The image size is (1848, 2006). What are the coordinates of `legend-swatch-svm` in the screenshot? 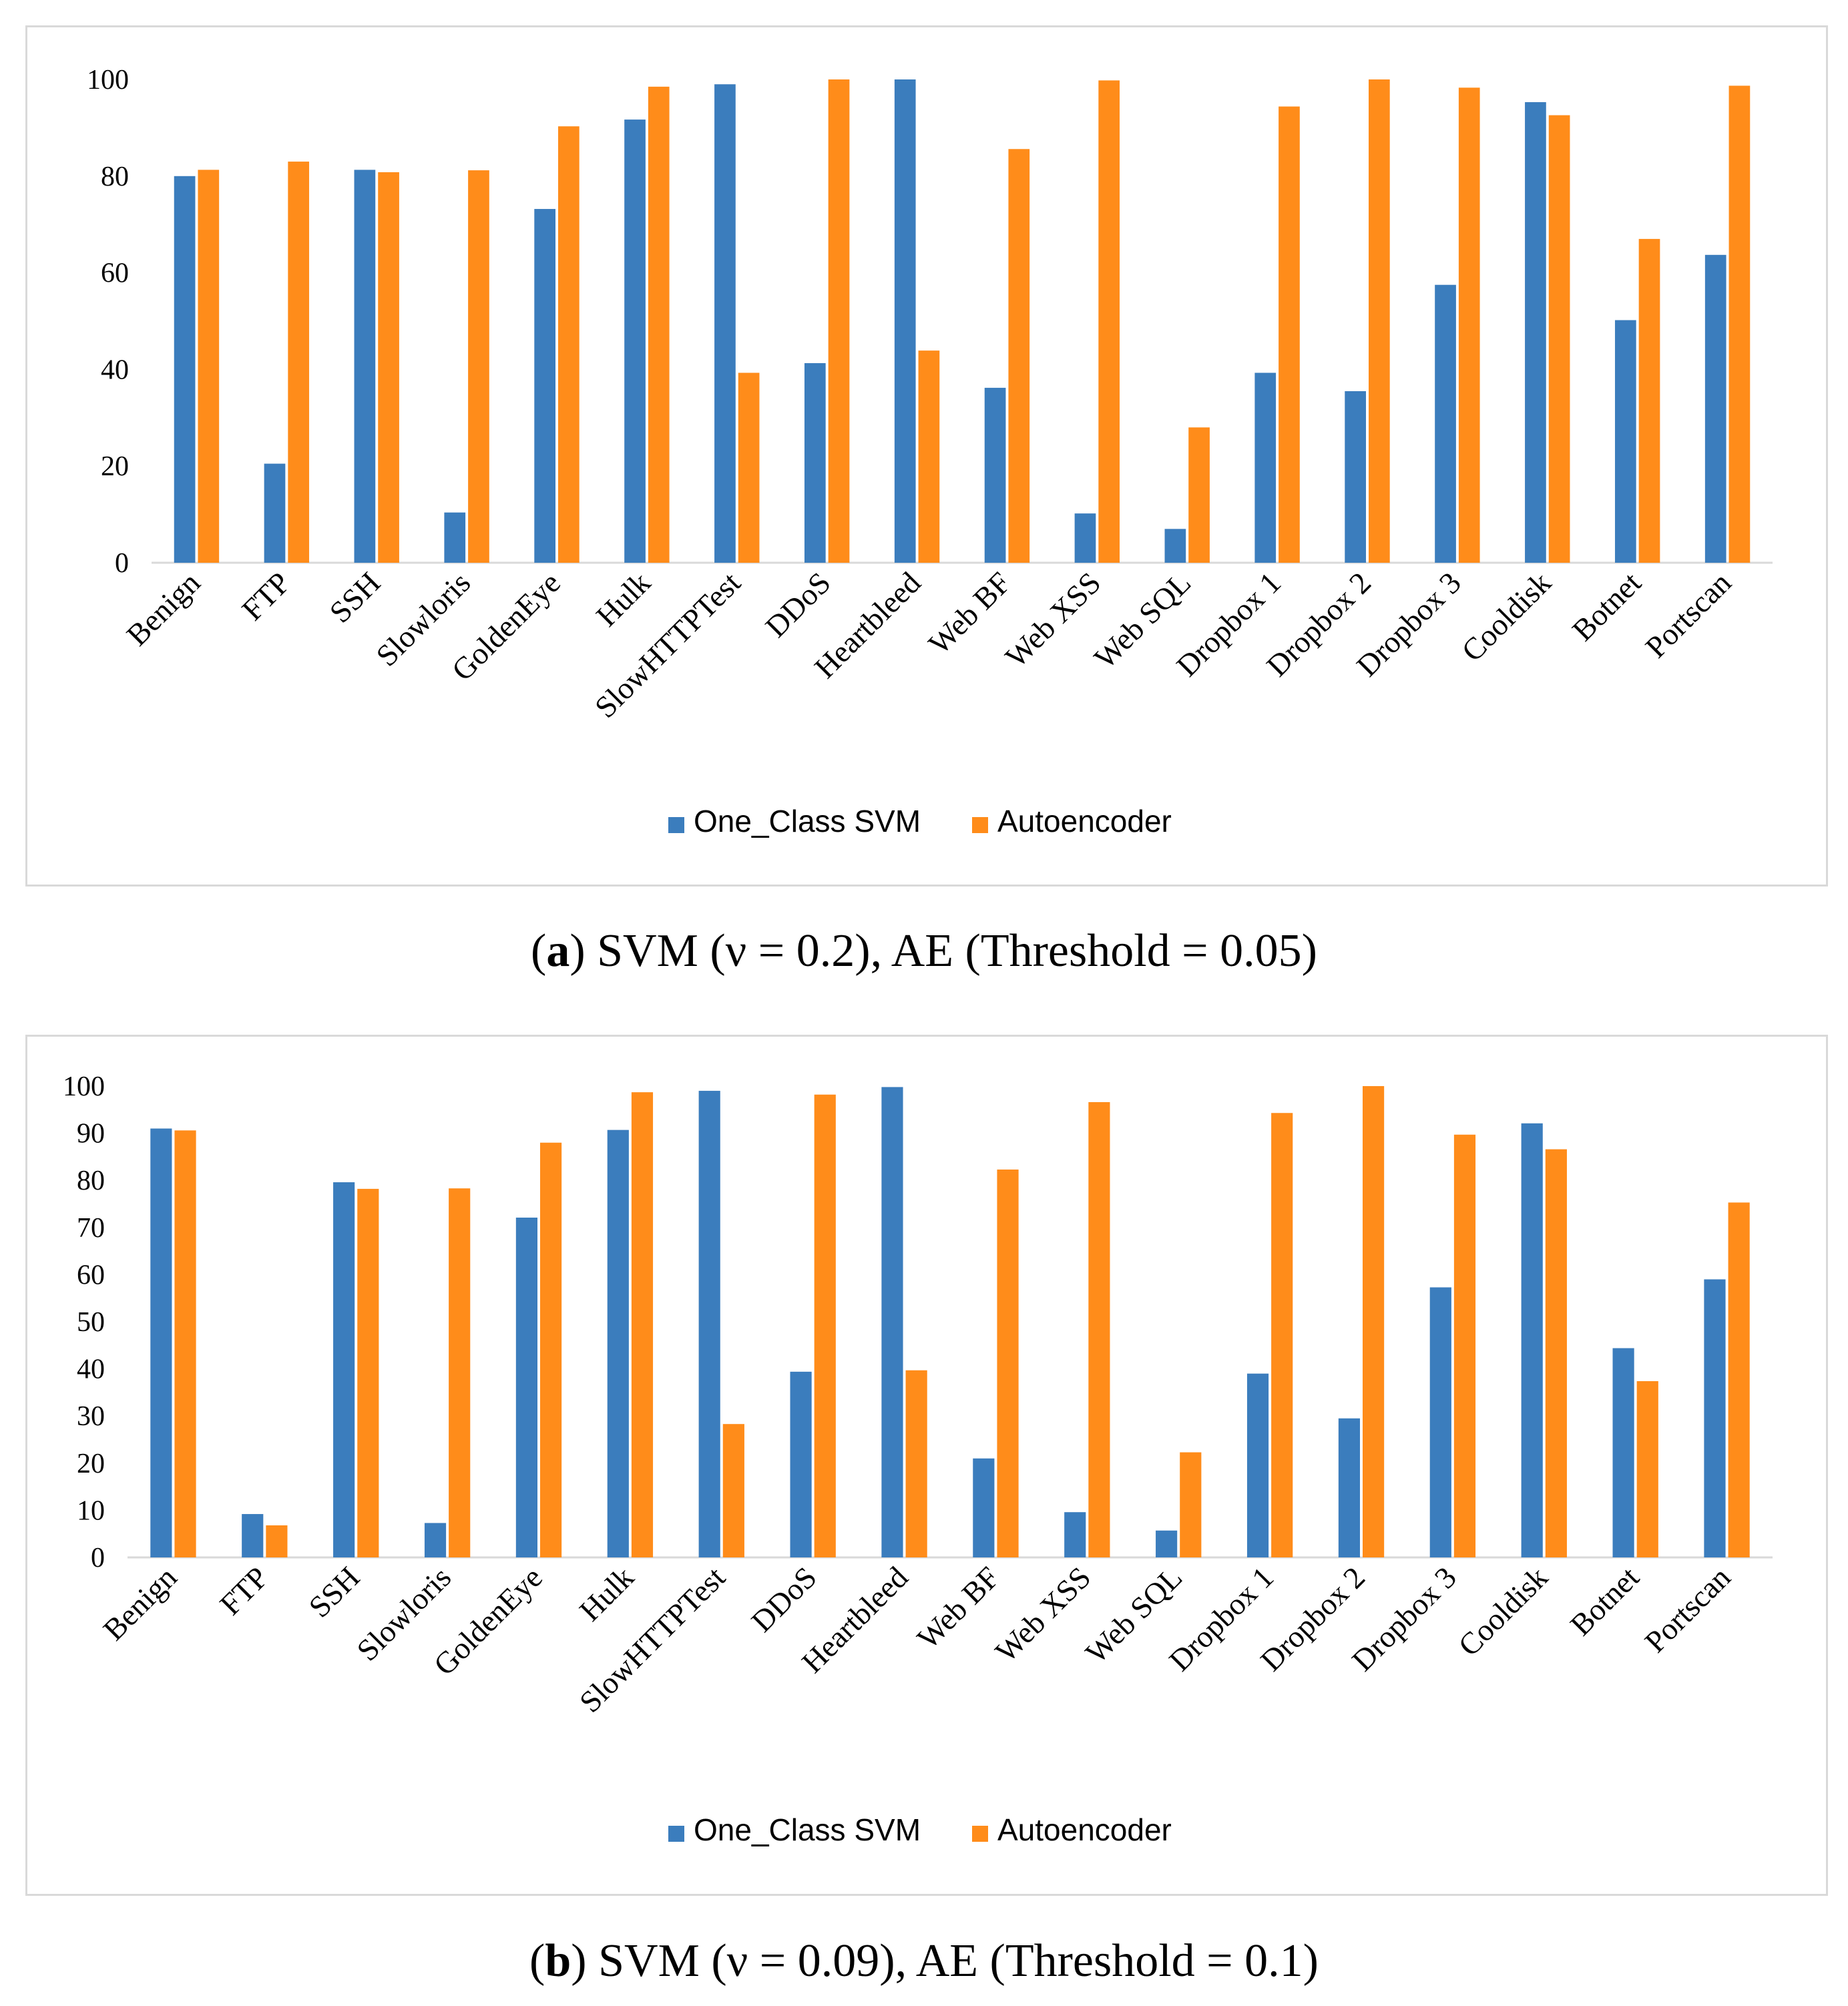 It's located at (676, 825).